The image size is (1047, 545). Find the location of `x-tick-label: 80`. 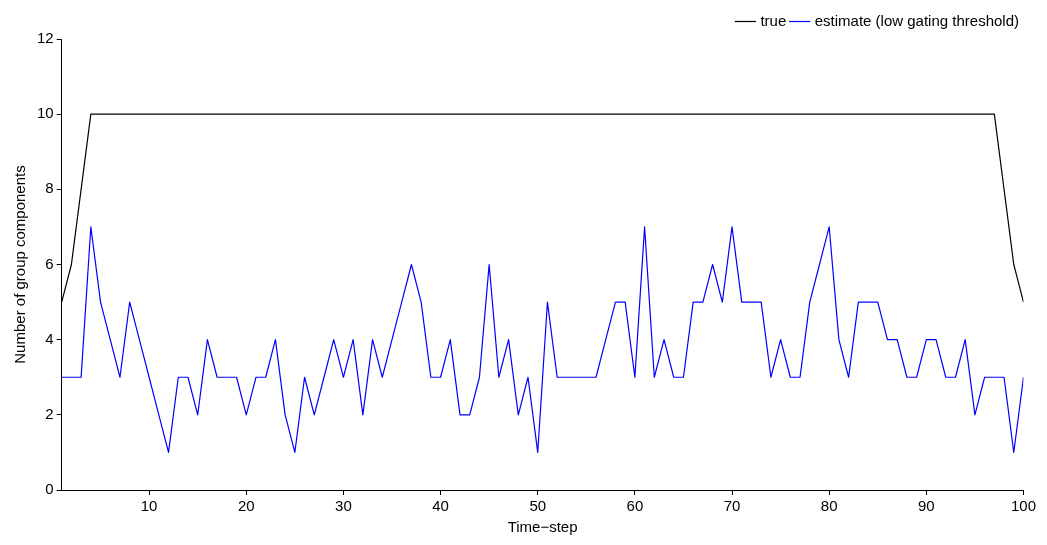

x-tick-label: 80 is located at coordinates (829, 506).